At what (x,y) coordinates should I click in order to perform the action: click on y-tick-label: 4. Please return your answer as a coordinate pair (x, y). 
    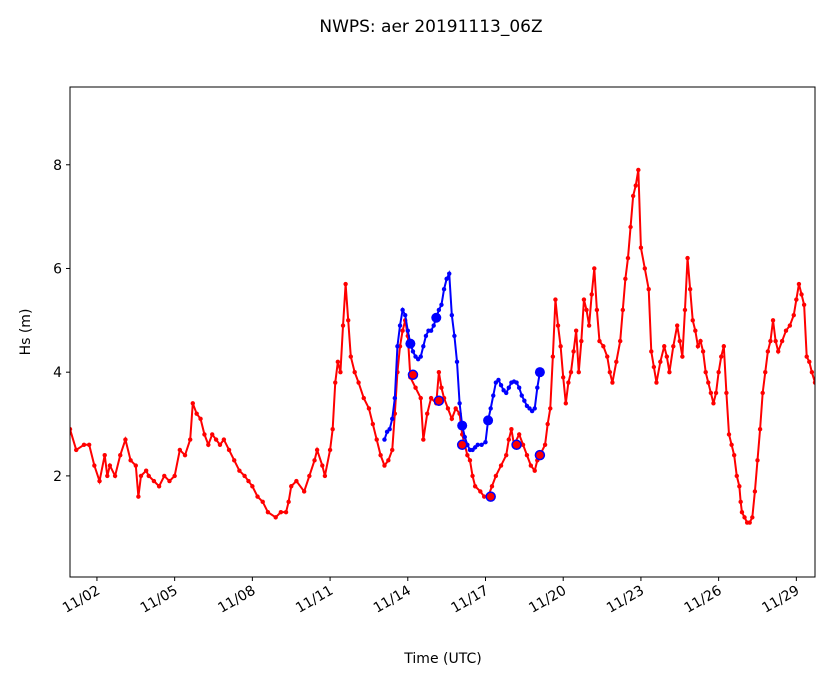
    Looking at the image, I should click on (57, 373).